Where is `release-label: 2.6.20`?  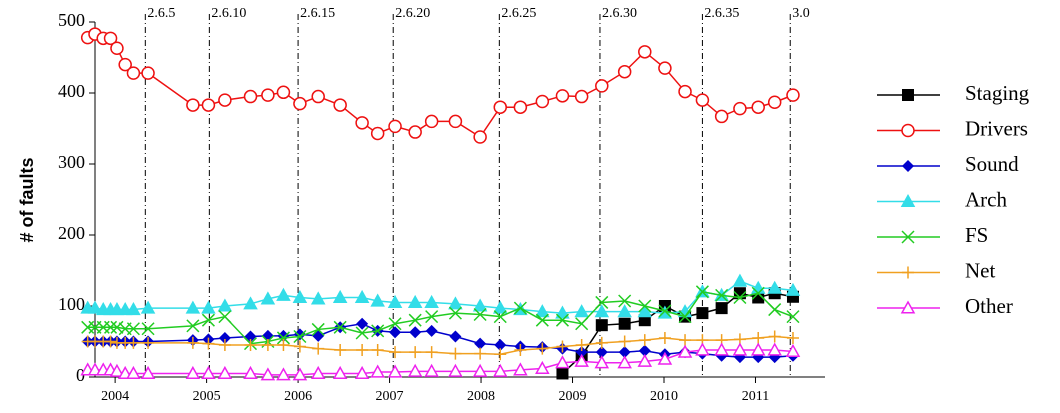 release-label: 2.6.20 is located at coordinates (412, 13).